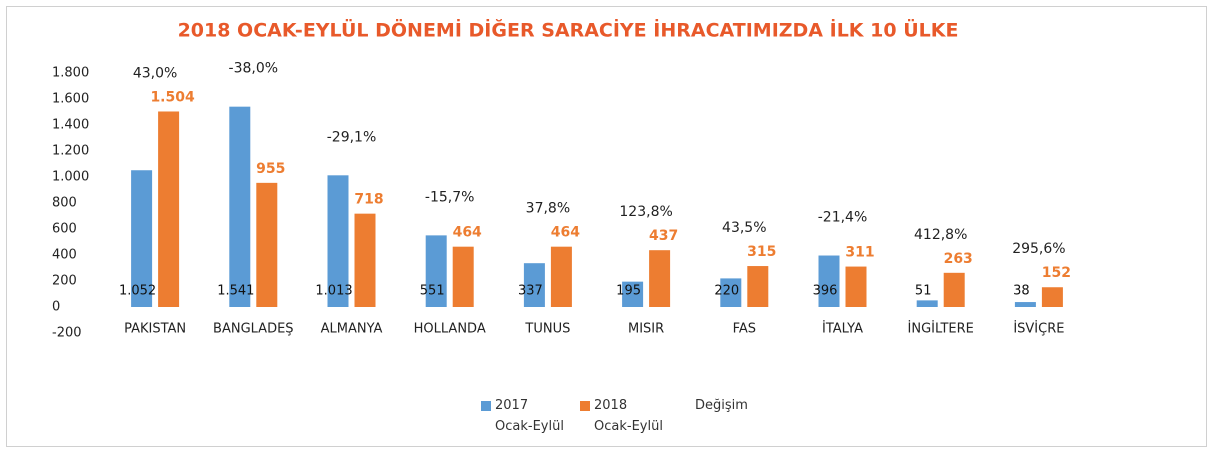 The width and height of the screenshot is (1215, 453). Describe the element at coordinates (721, 405) in the screenshot. I see `legend-label: Değişim` at that location.